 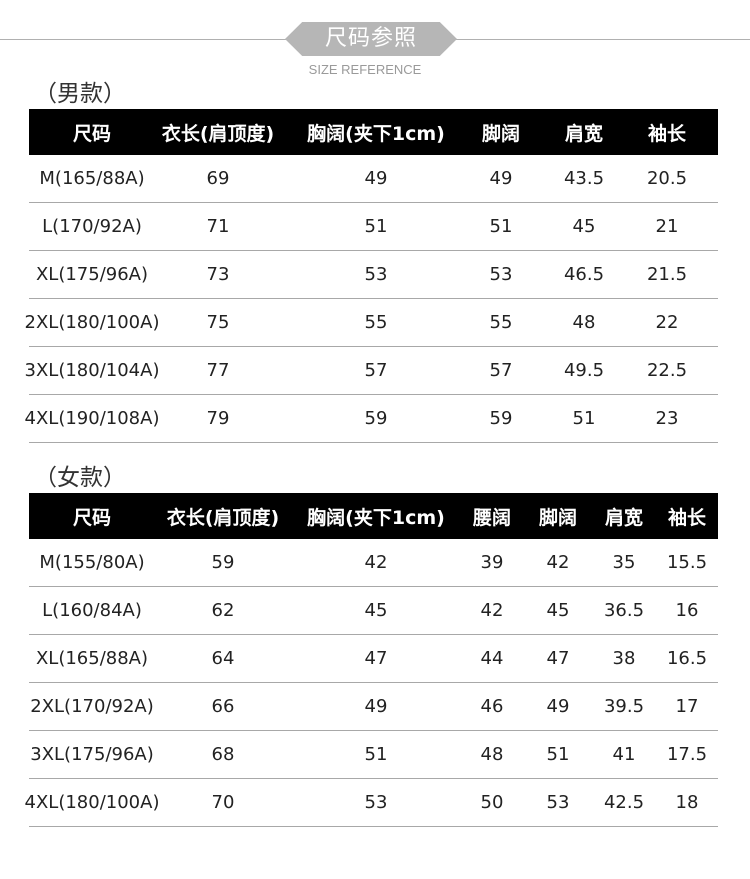 I want to click on table-cell: 21, so click(x=667, y=226).